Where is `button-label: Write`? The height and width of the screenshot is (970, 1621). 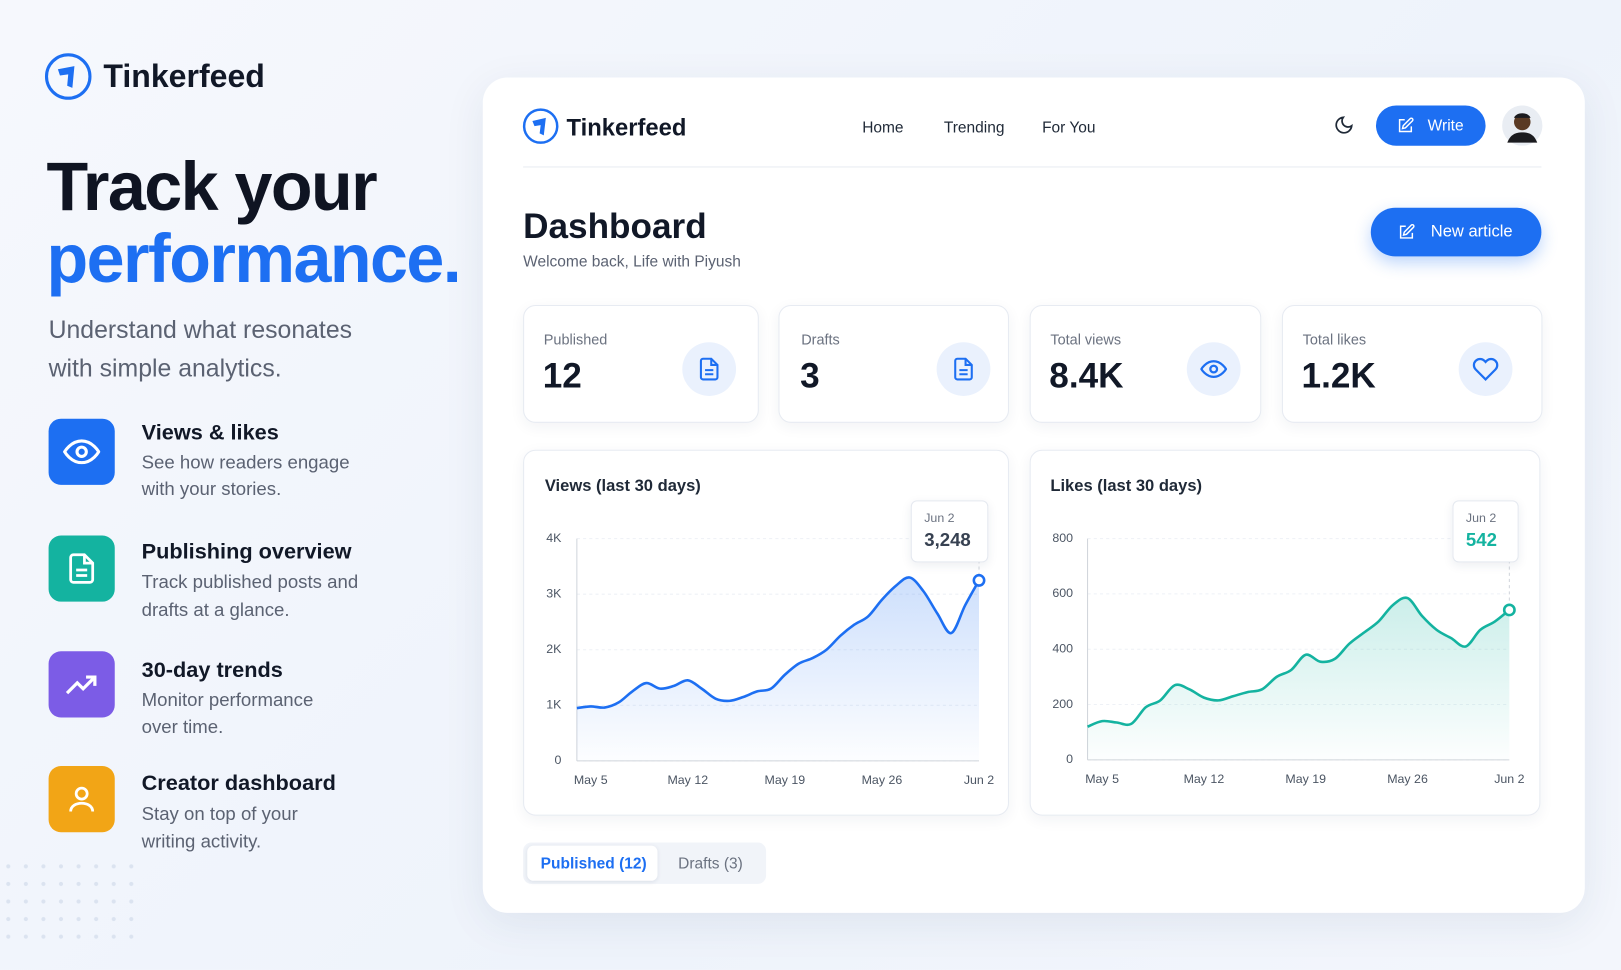 button-label: Write is located at coordinates (1445, 125).